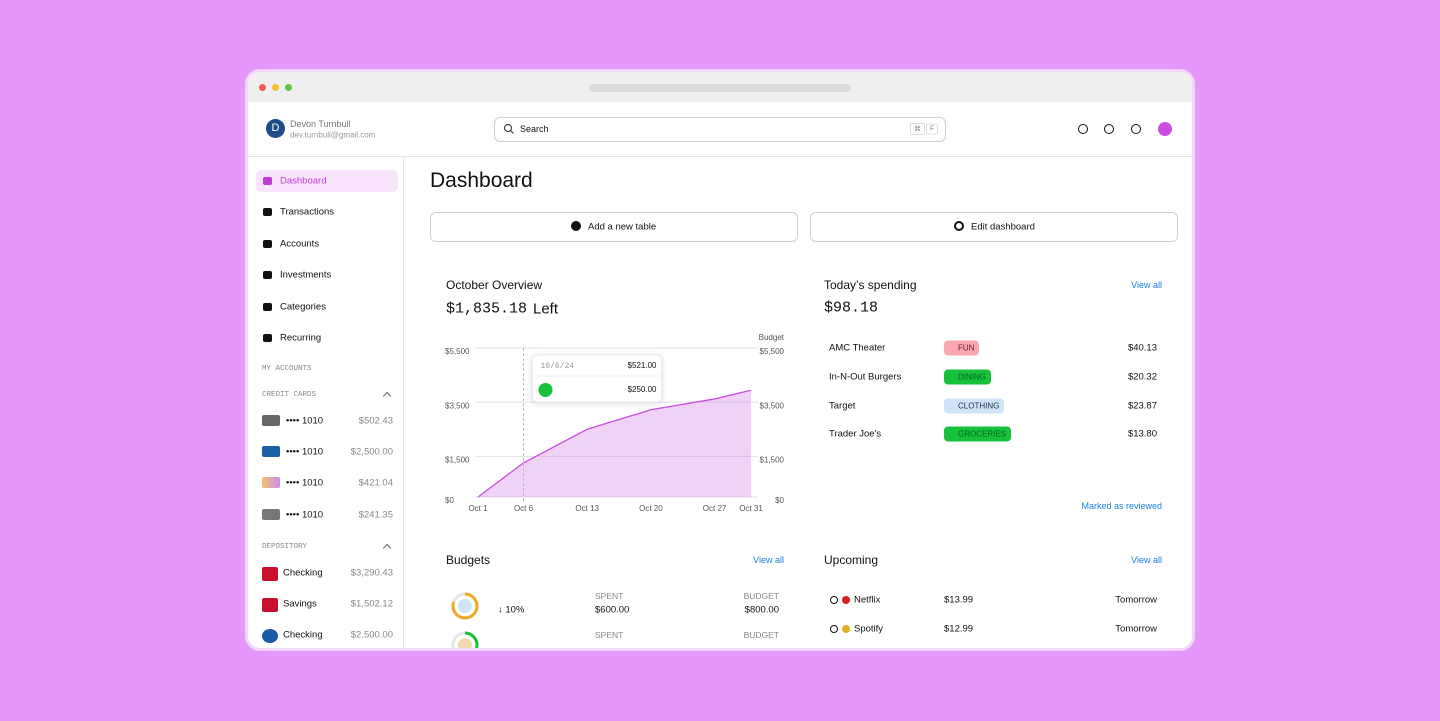 This screenshot has height=721, width=1440. I want to click on y2-tick-label: $3,500, so click(772, 405).